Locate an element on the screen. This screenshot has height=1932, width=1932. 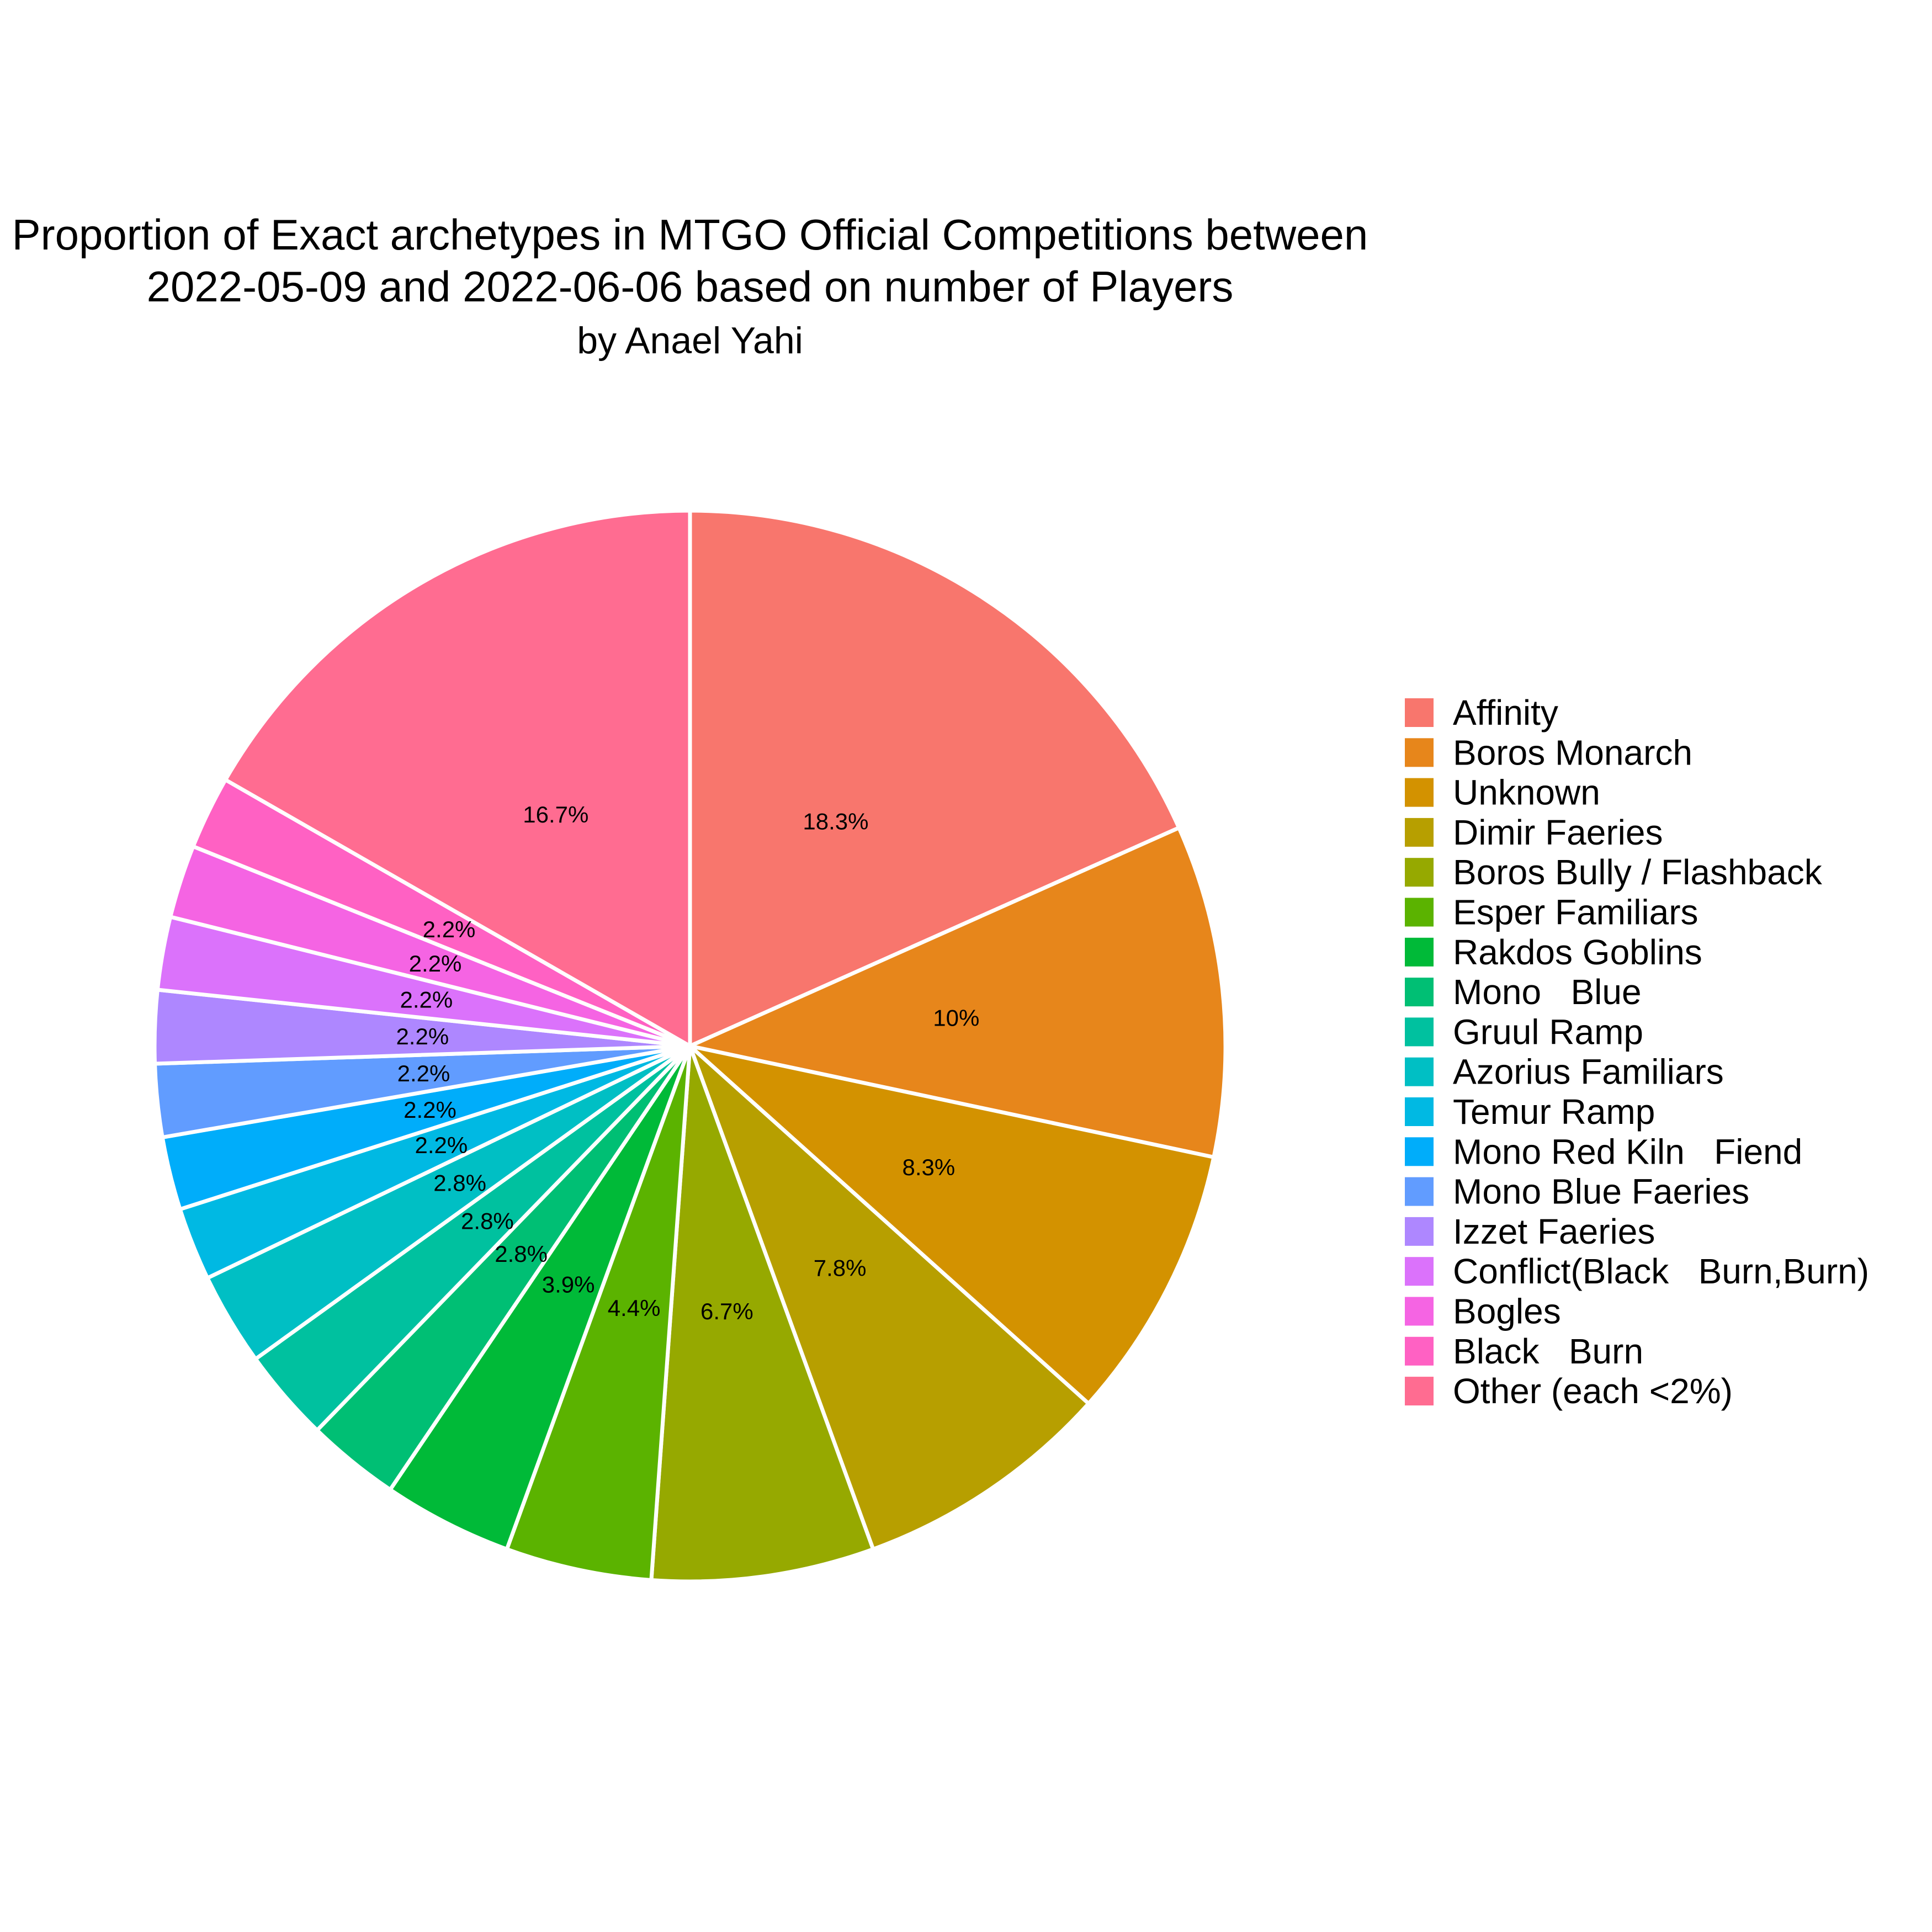
legend-label: Unknown is located at coordinates (1527, 793).